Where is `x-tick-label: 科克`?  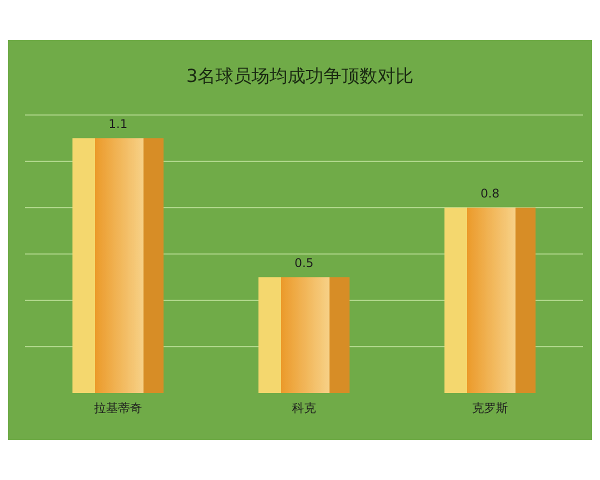
x-tick-label: 科克 is located at coordinates (304, 408).